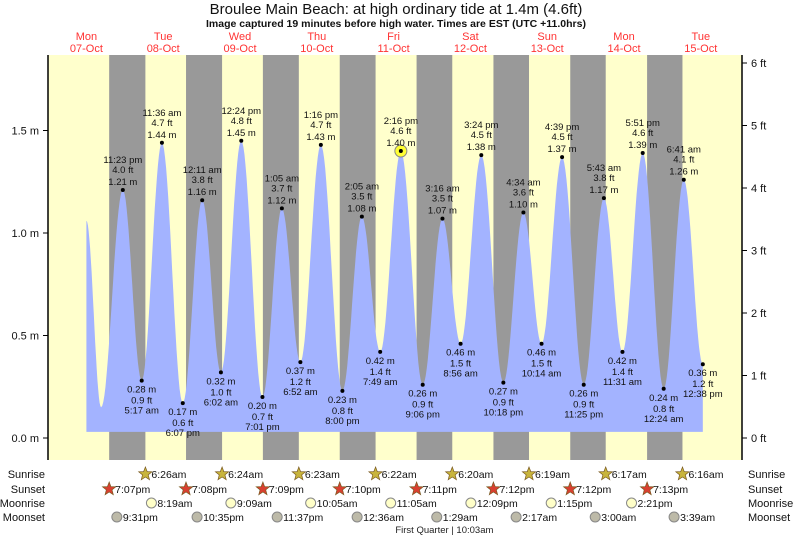 Image resolution: width=793 pixels, height=542 pixels. I want to click on day-date: 07-Oct, so click(86, 49).